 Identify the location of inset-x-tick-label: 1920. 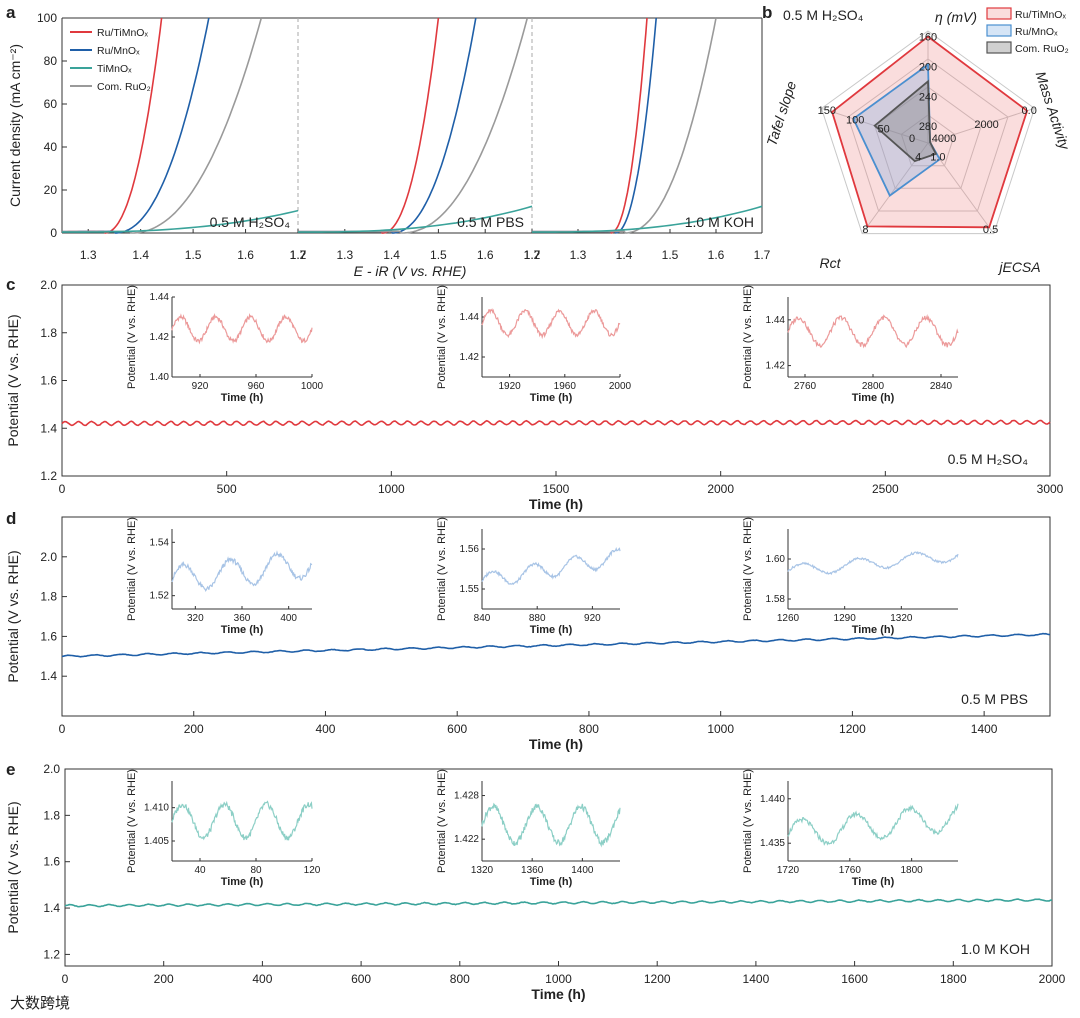
(509, 386).